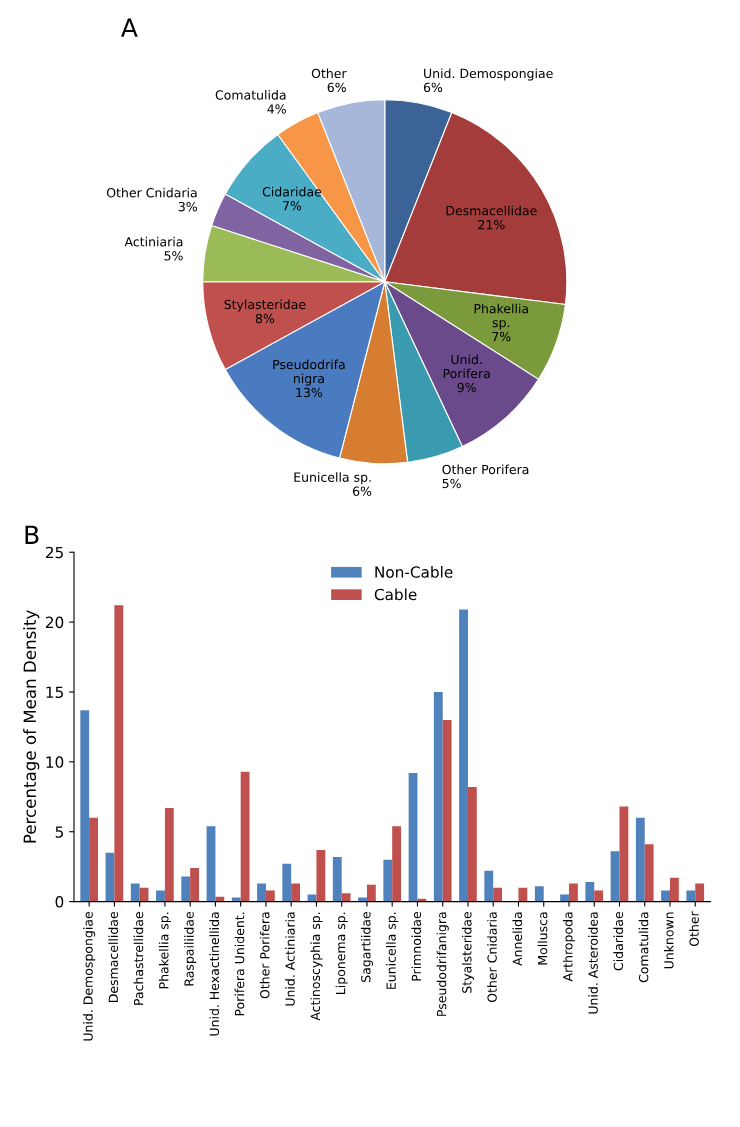  What do you see at coordinates (54, 622) in the screenshot?
I see `y-tick-label: 20` at bounding box center [54, 622].